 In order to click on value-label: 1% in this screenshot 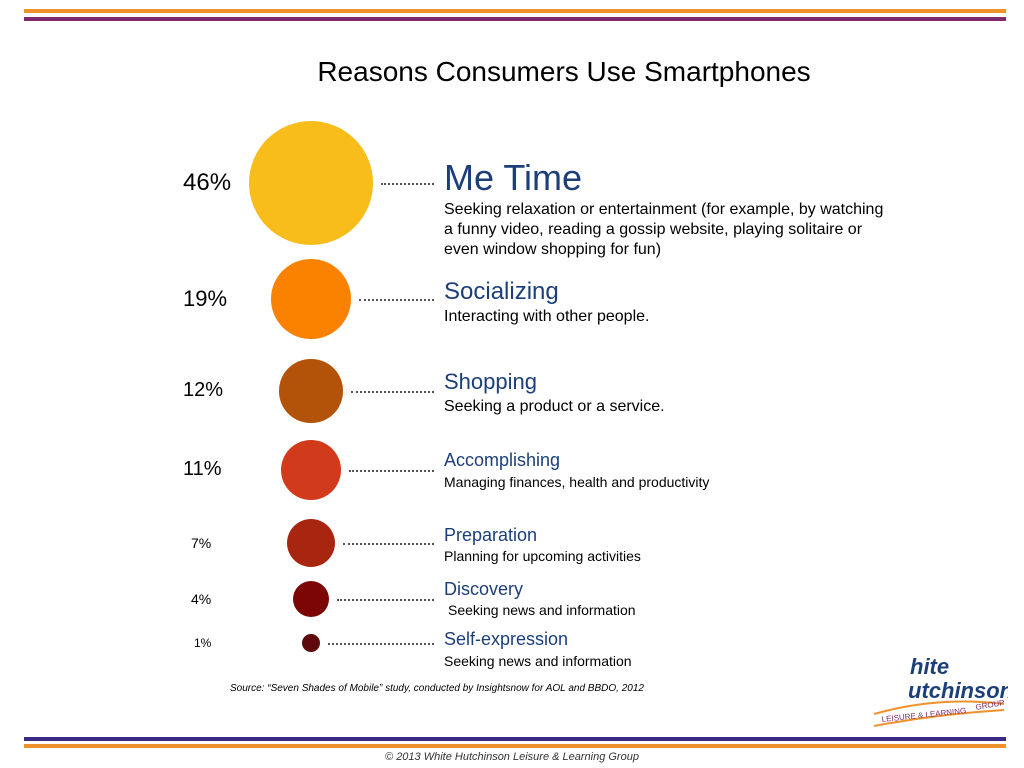, I will do `click(203, 642)`.